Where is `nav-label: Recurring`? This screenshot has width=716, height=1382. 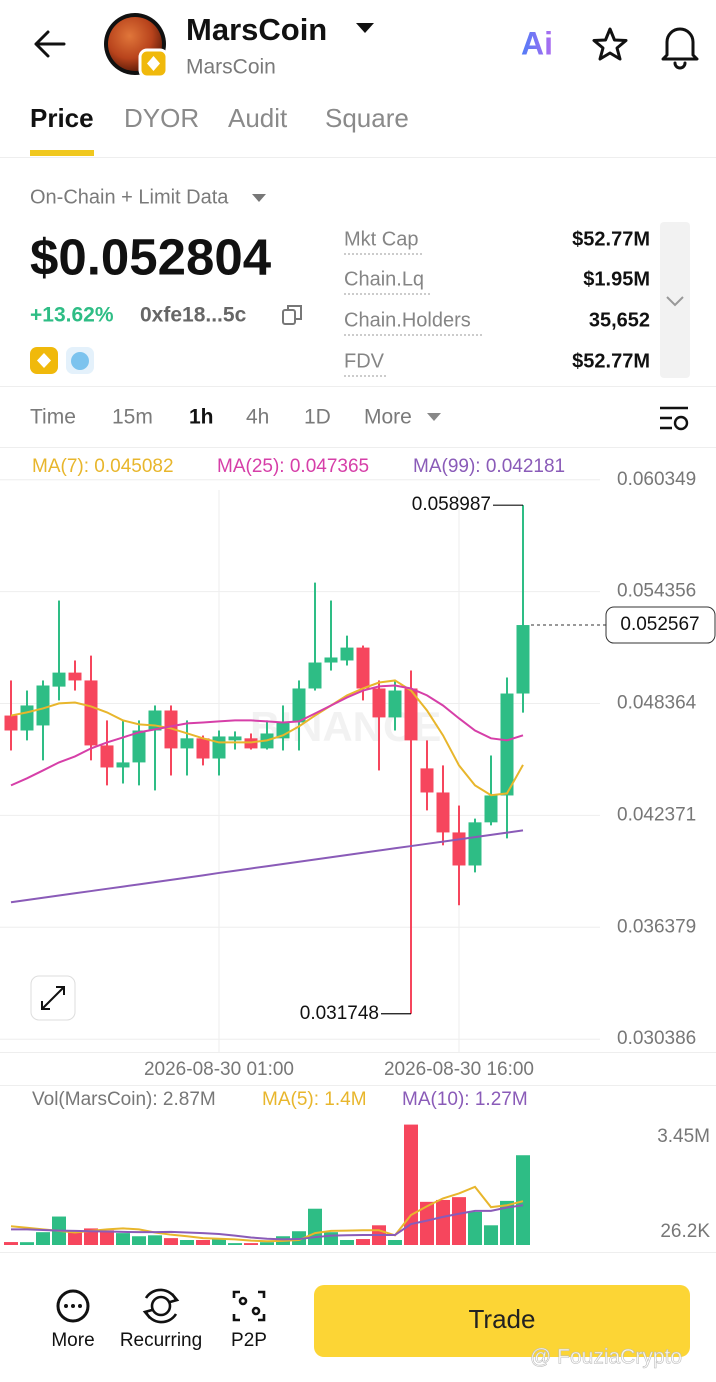
nav-label: Recurring is located at coordinates (161, 1340).